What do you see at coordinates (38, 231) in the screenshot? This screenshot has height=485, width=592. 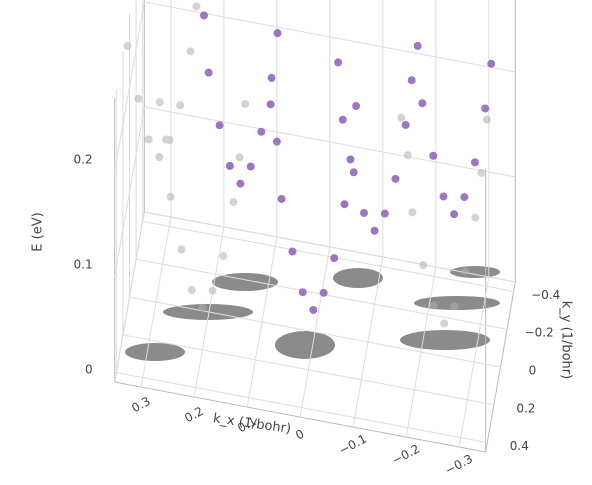 I see `z-axis-title: E (eV)` at bounding box center [38, 231].